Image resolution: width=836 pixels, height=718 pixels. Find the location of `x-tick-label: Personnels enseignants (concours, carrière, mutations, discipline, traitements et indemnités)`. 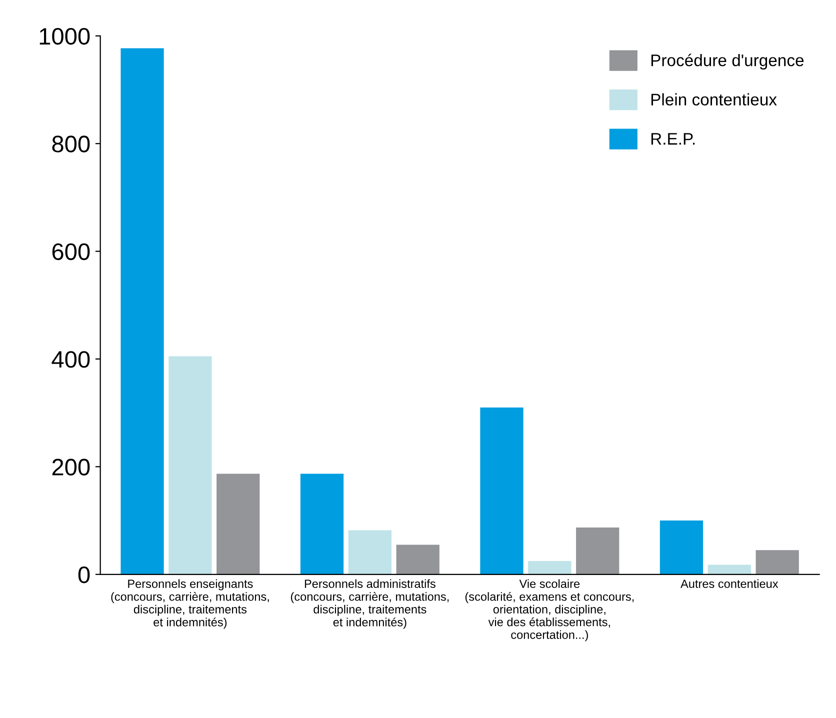

x-tick-label: Personnels enseignants (concours, carrière, mutations, discipline, traitements et indemnités) is located at coordinates (190, 604).